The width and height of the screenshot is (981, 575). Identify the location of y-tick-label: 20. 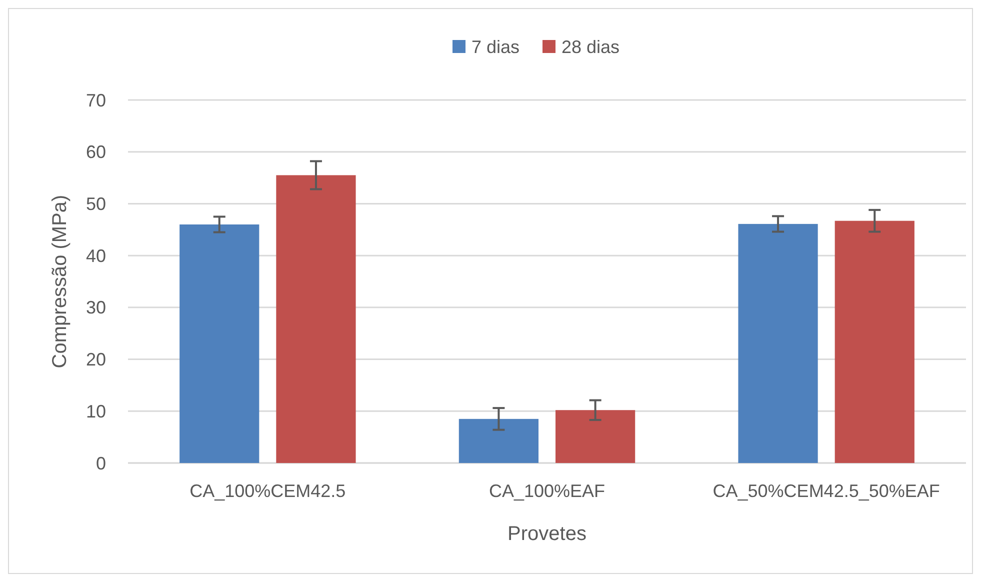
(96, 360).